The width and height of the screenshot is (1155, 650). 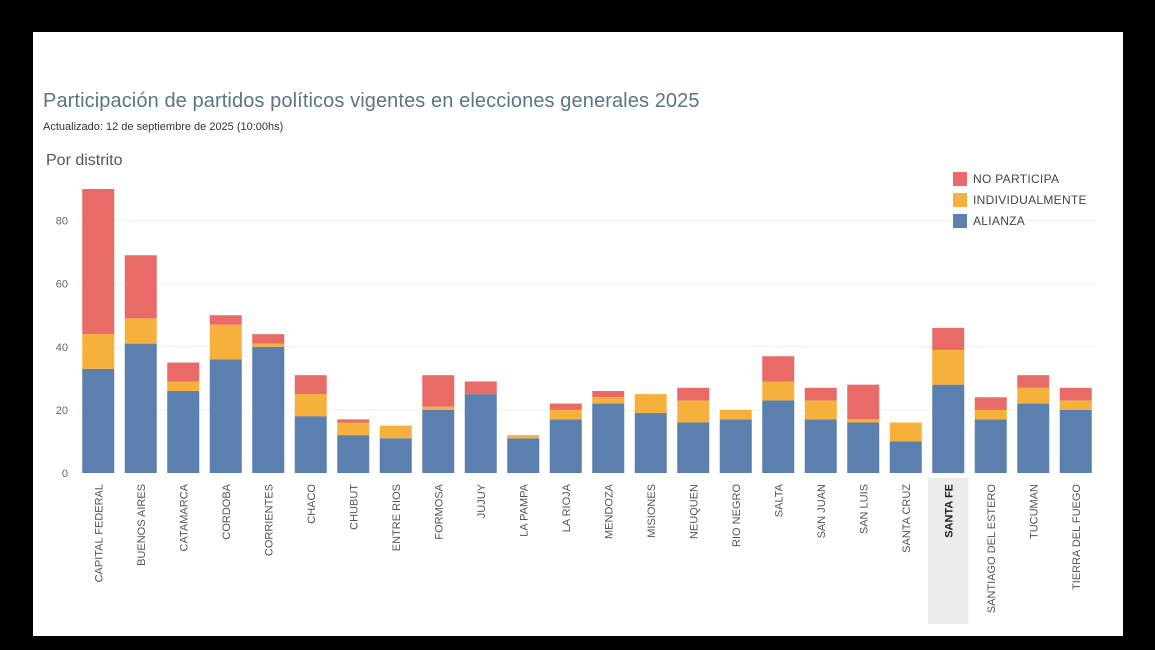 I want to click on x-tick-label: MENDOZA, so click(x=609, y=511).